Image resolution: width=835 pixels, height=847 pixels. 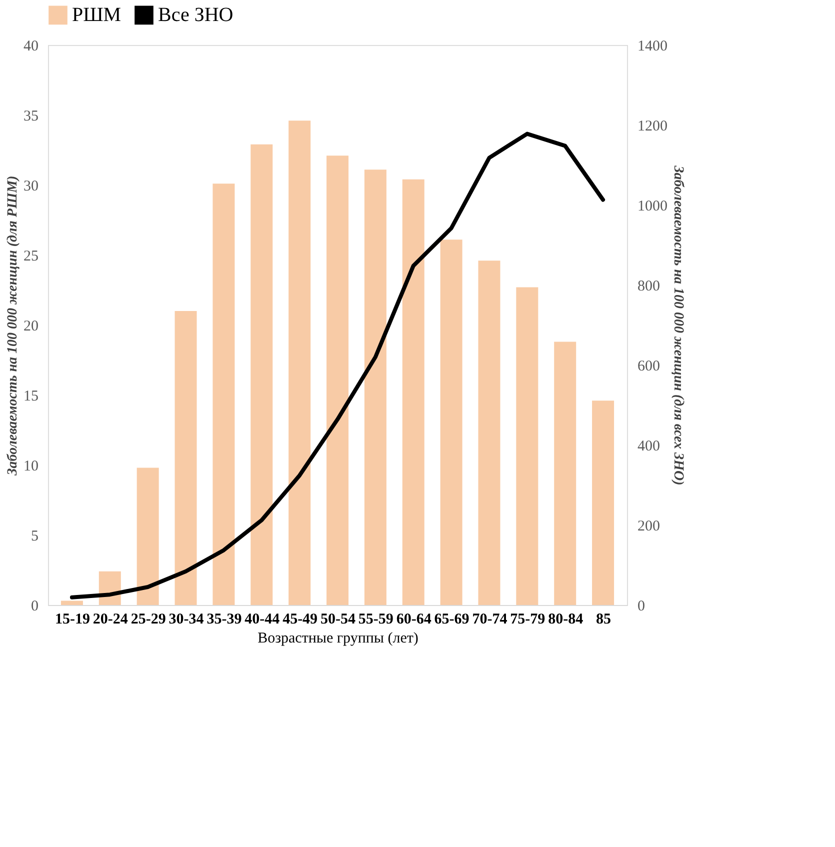 What do you see at coordinates (338, 620) in the screenshot?
I see `x-tick-label: 50-54` at bounding box center [338, 620].